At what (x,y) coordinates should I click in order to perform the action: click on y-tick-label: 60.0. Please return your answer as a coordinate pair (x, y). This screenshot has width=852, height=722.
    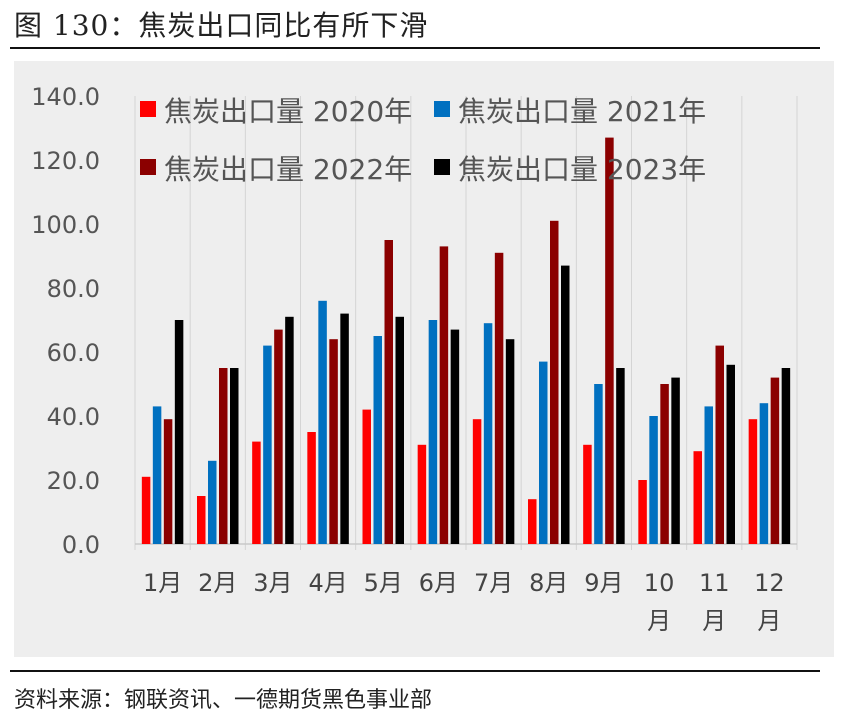
    Looking at the image, I should click on (73, 353).